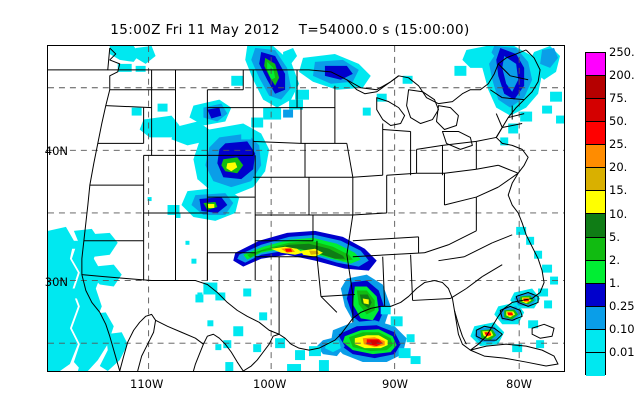  I want to click on colorbar-tick-6: 15., so click(618, 190).